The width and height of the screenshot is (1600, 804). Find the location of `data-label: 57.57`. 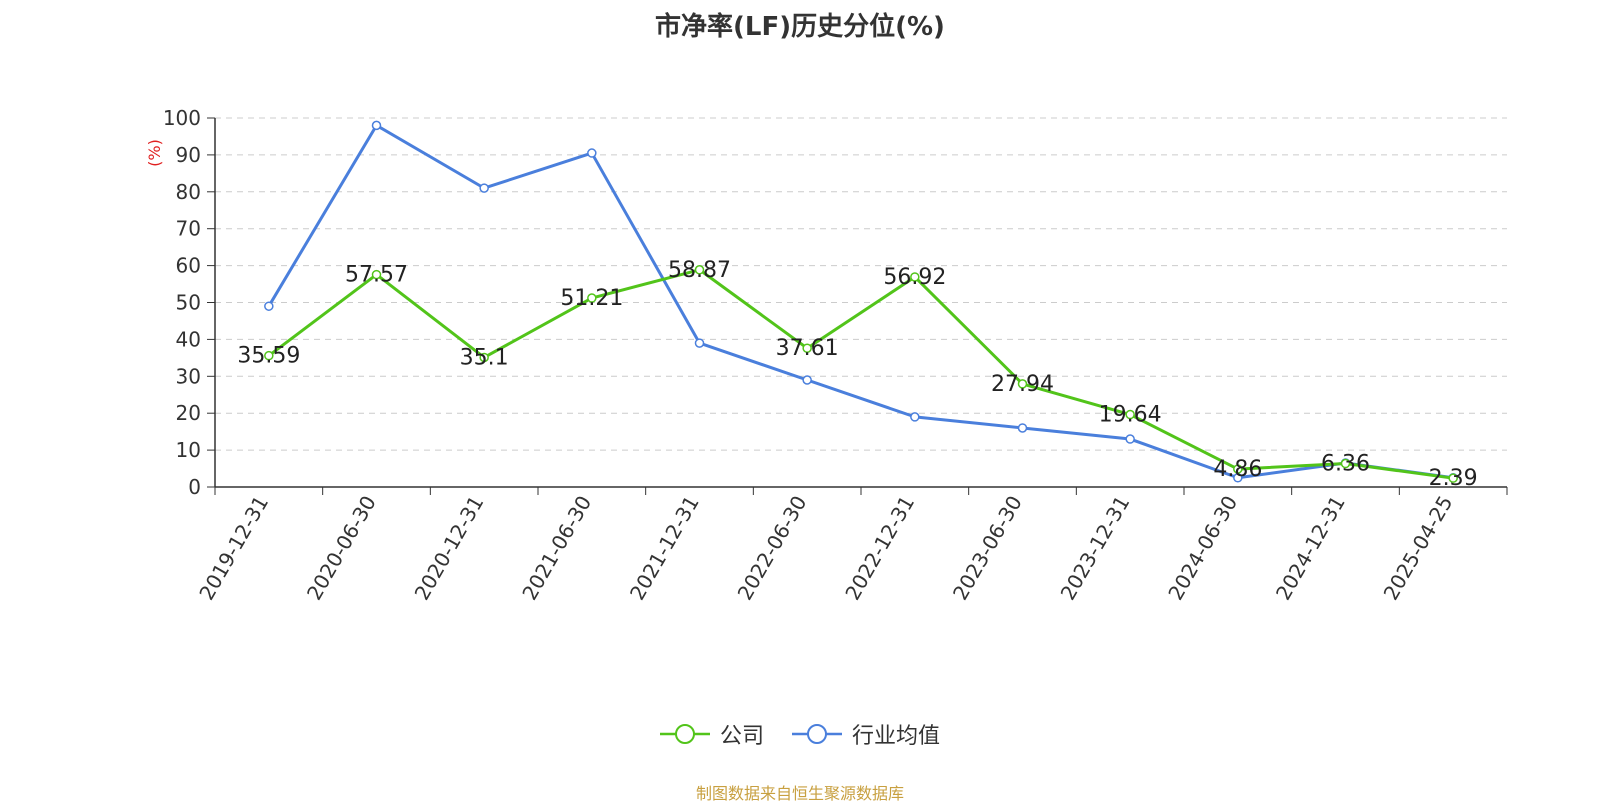

data-label: 57.57 is located at coordinates (376, 275).